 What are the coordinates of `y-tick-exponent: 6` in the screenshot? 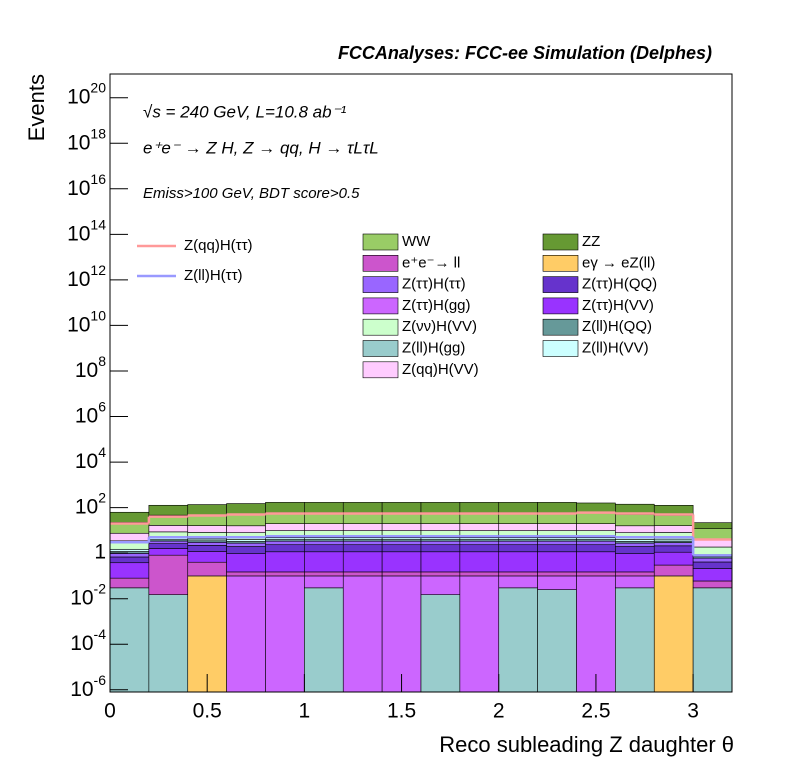 It's located at (102, 406).